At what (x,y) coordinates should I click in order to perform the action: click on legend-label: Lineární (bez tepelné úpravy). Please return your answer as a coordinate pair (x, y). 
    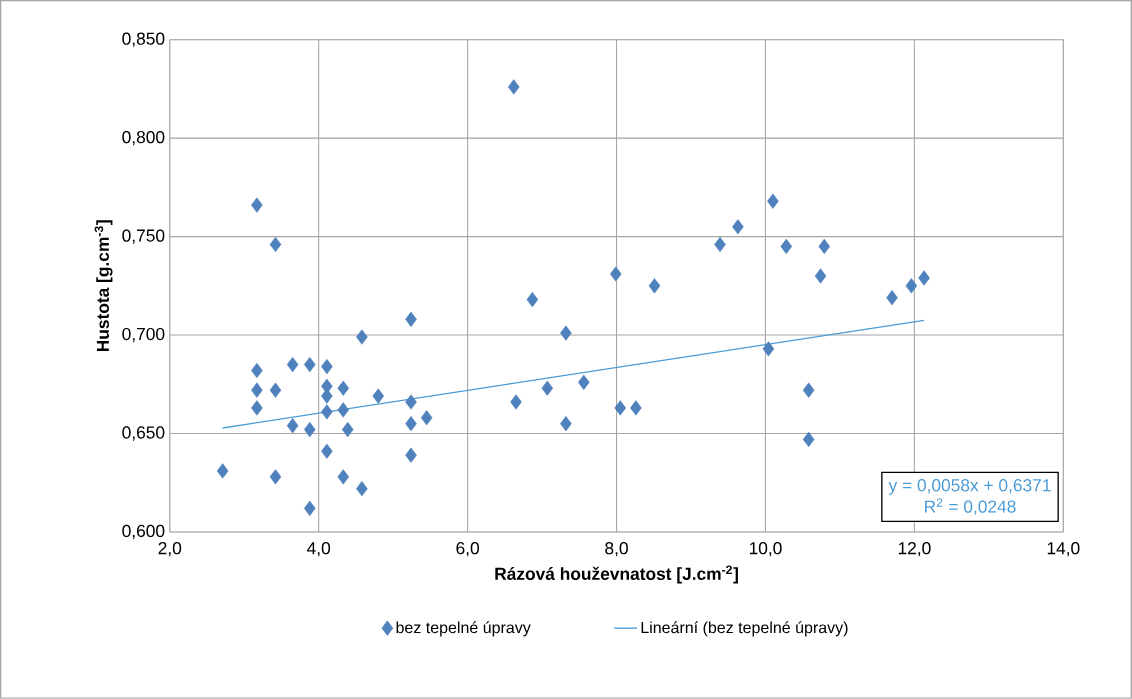
    Looking at the image, I should click on (744, 629).